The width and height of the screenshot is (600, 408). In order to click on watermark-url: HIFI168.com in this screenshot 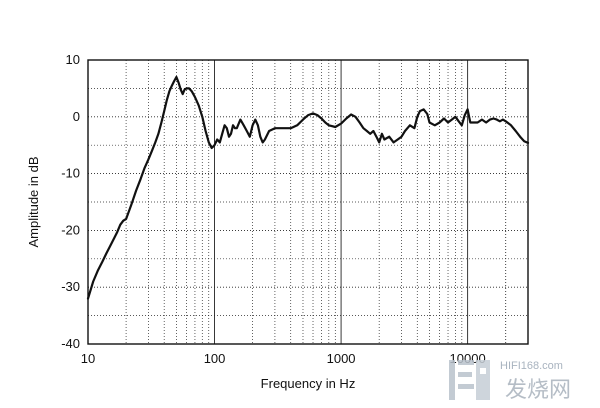, I will do `click(531, 366)`.